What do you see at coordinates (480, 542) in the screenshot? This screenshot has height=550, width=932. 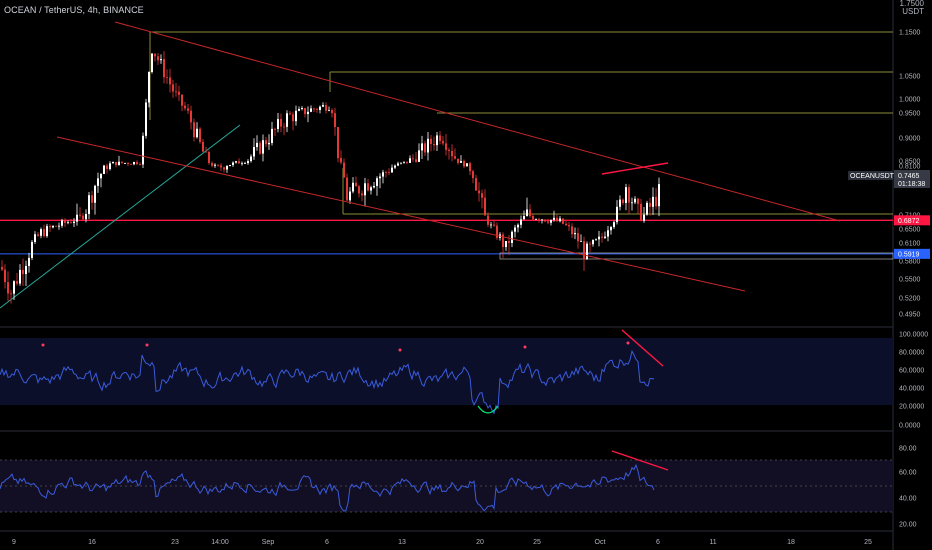 I see `time-tick-label: 20` at bounding box center [480, 542].